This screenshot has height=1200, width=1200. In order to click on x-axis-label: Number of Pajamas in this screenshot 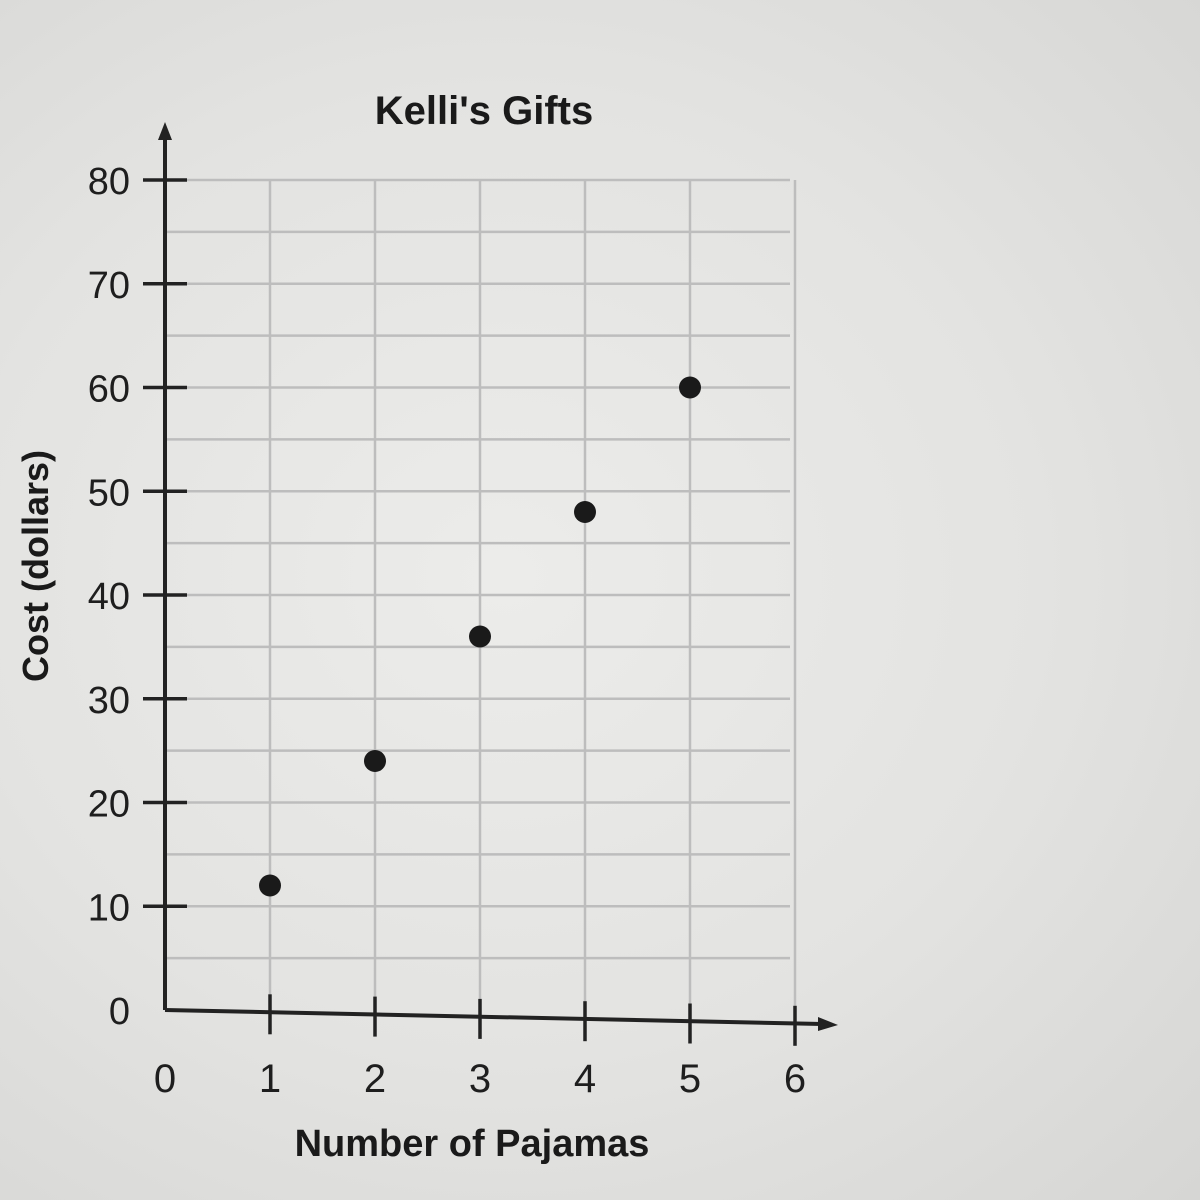, I will do `click(472, 1144)`.